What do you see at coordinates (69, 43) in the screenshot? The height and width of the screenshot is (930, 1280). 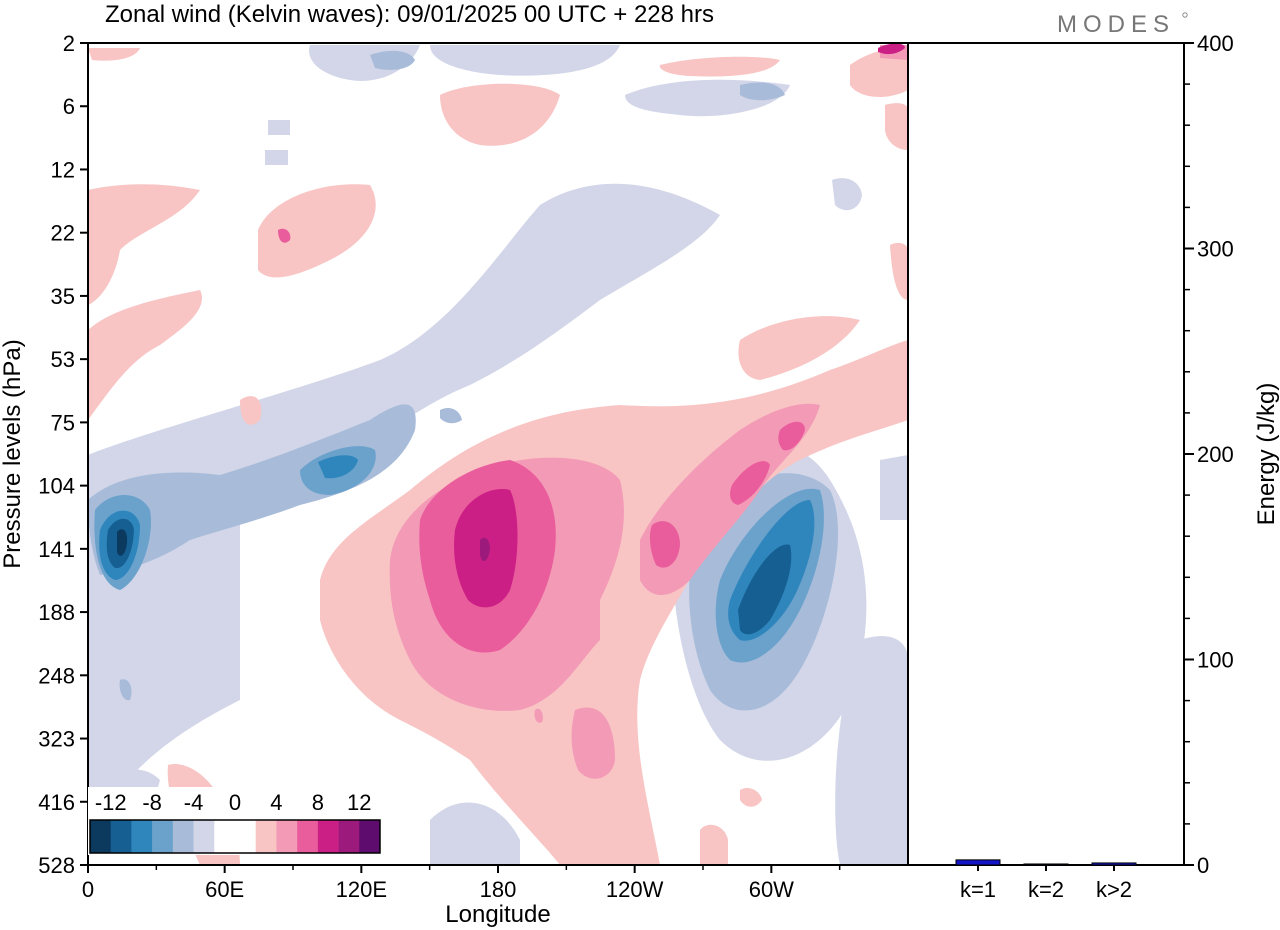 I see `y-tick-label: 2` at bounding box center [69, 43].